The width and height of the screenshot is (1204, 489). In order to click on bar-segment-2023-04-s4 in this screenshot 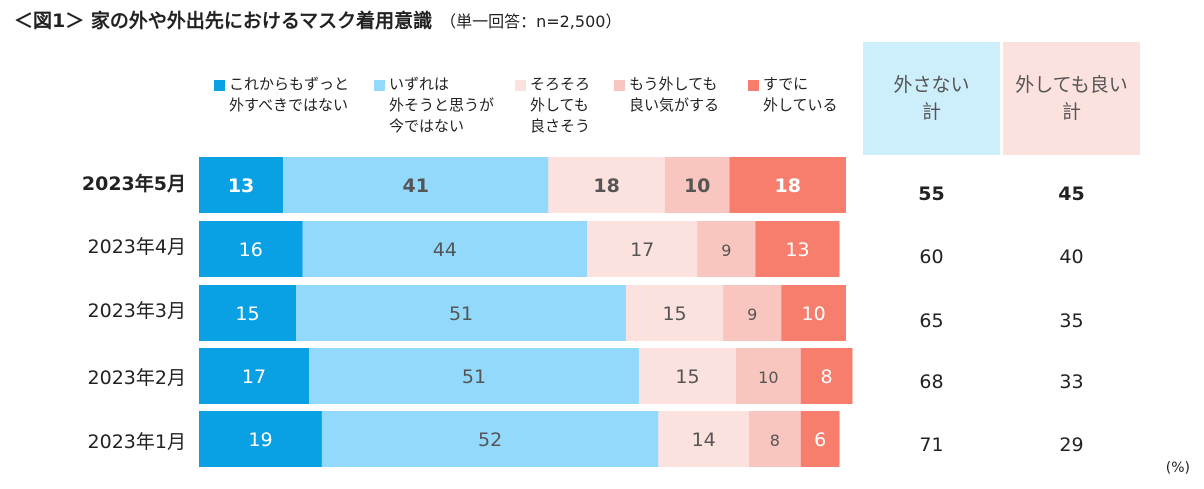, I will do `click(726, 249)`.